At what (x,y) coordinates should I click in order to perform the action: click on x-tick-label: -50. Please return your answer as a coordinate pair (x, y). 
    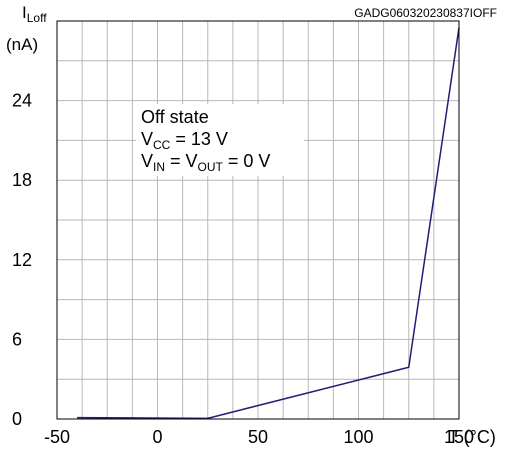
    Looking at the image, I should click on (57, 437).